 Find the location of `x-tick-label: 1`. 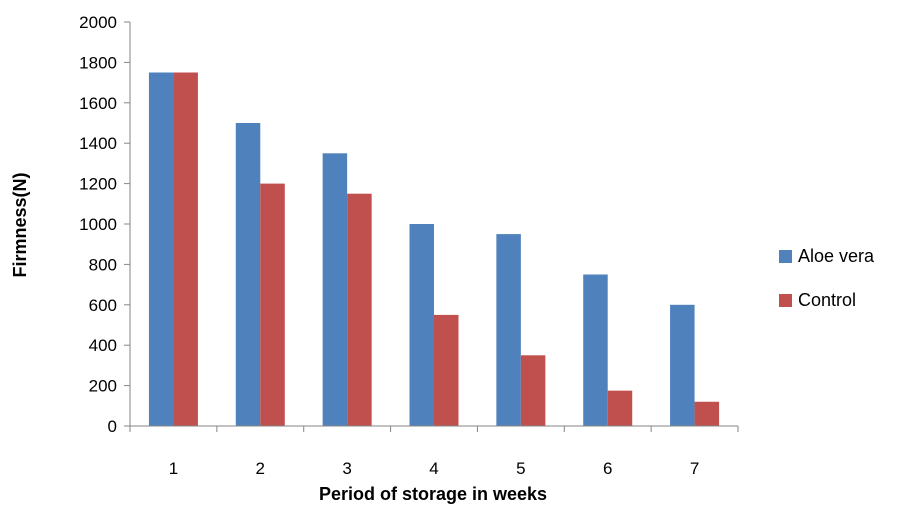

x-tick-label: 1 is located at coordinates (173, 468).